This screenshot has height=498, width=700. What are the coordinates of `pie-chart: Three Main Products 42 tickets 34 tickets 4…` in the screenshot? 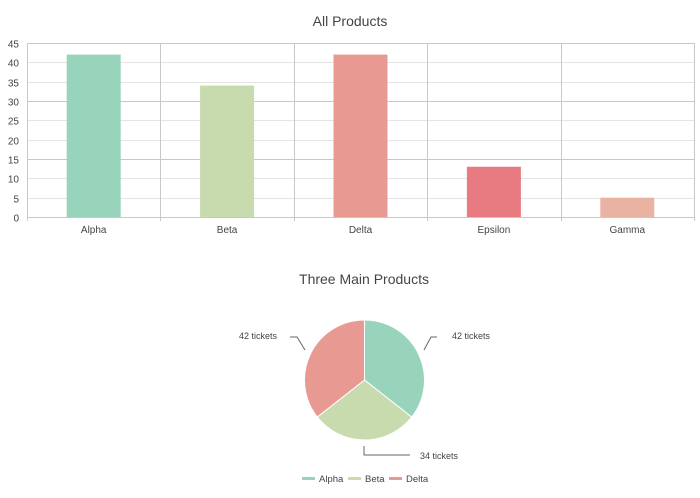 It's located at (365, 366).